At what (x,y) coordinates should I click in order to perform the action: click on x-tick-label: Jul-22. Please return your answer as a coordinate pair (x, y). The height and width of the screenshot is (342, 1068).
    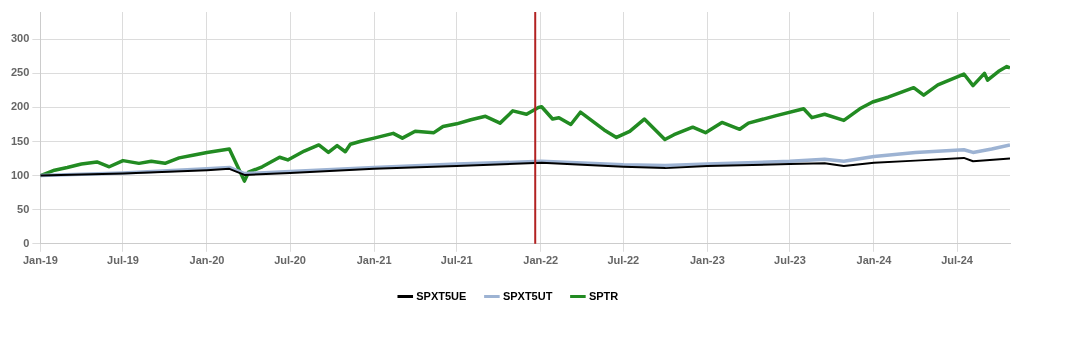
    Looking at the image, I should click on (623, 260).